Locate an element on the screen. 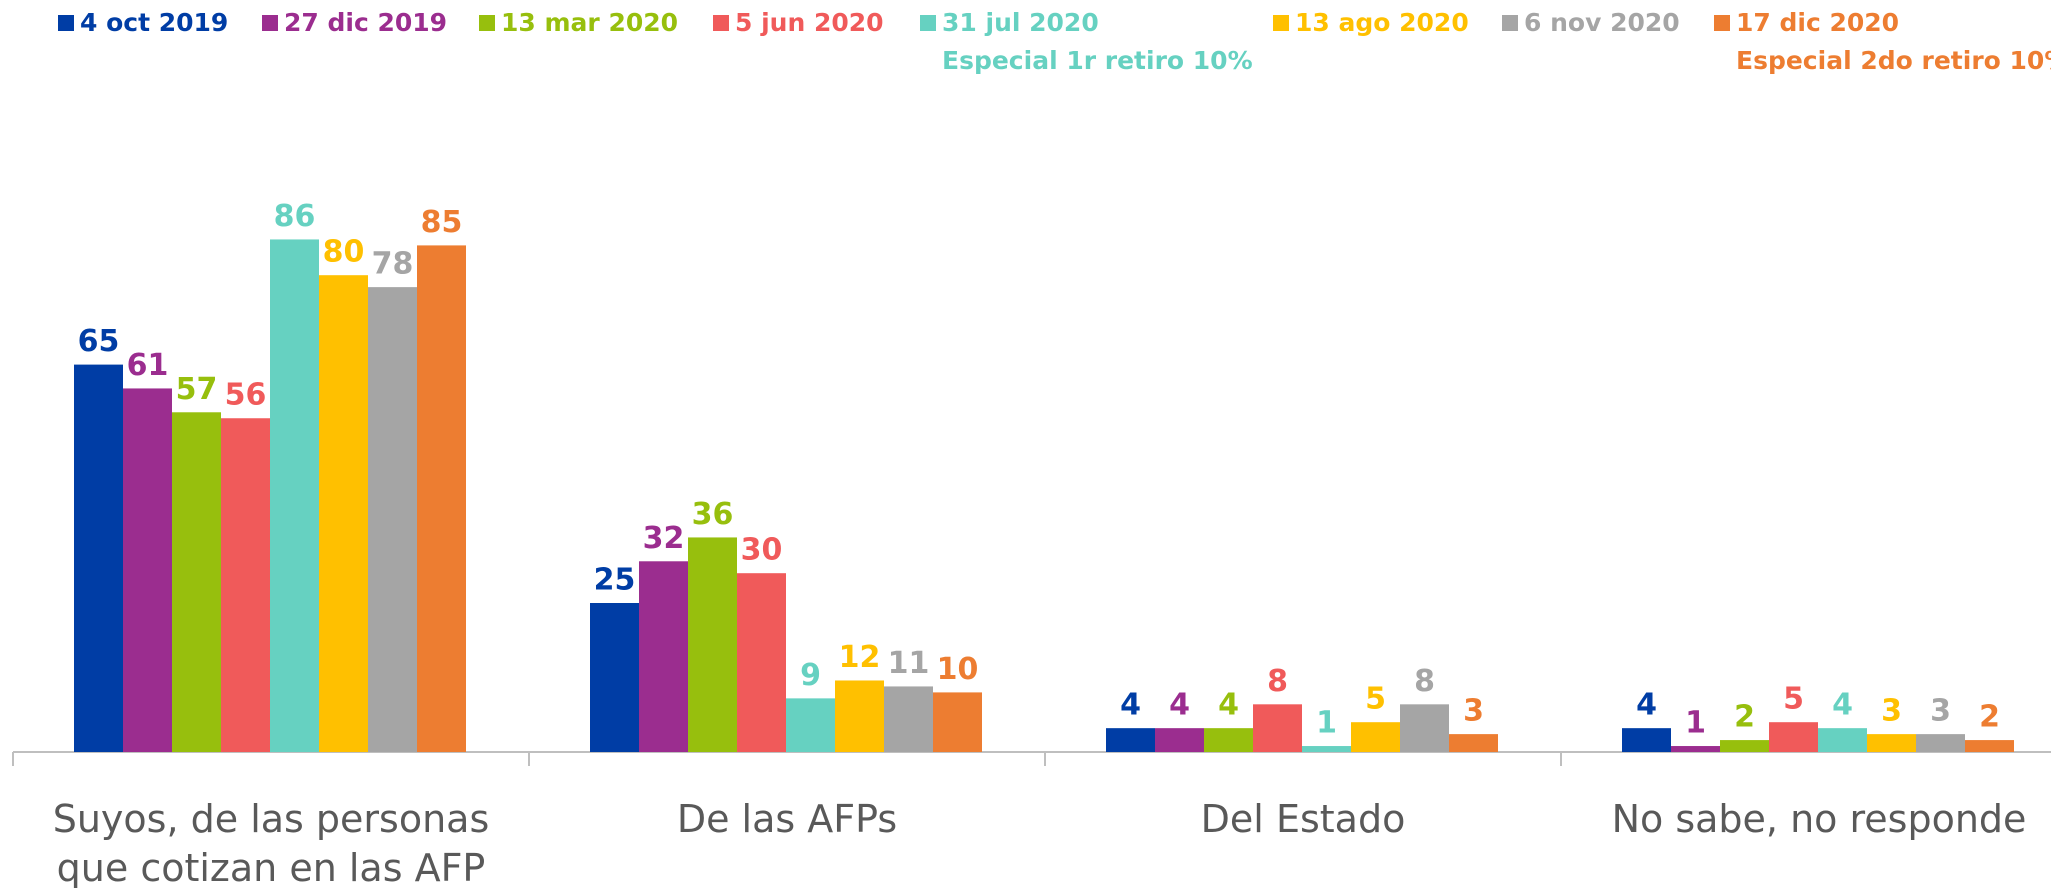 This screenshot has height=888, width=2051. value-label: 57 is located at coordinates (197, 389).